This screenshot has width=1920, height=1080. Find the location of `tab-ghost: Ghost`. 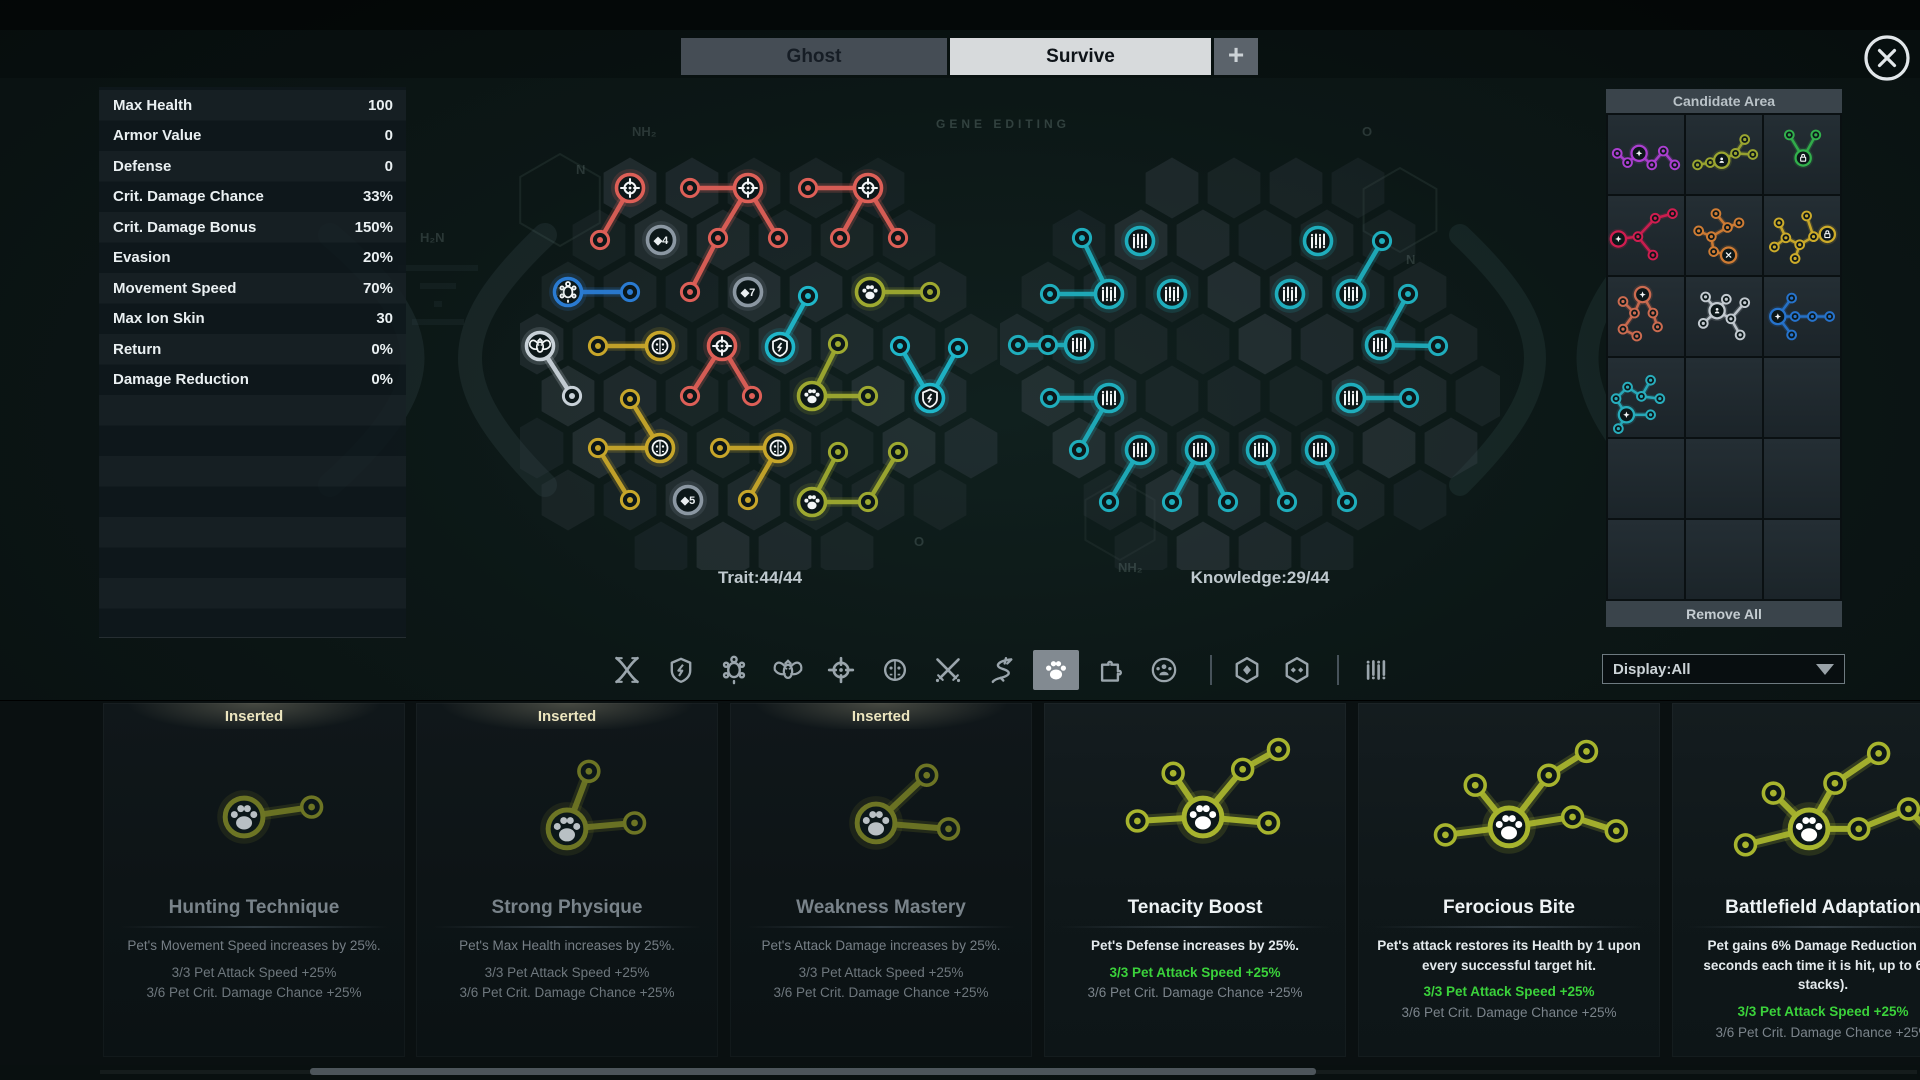

tab-ghost: Ghost is located at coordinates (814, 56).